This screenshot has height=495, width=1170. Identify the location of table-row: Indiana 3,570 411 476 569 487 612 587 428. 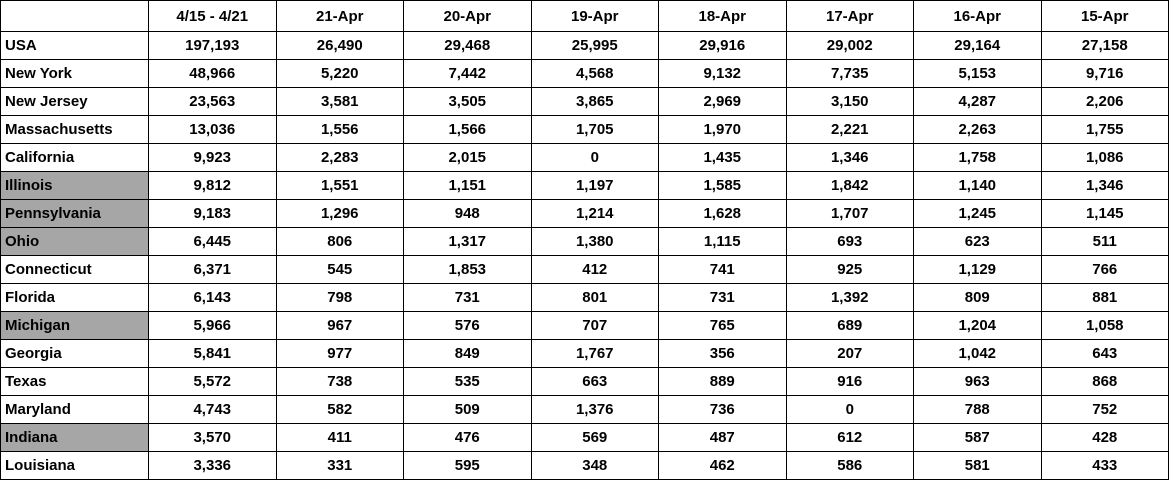
(584, 437).